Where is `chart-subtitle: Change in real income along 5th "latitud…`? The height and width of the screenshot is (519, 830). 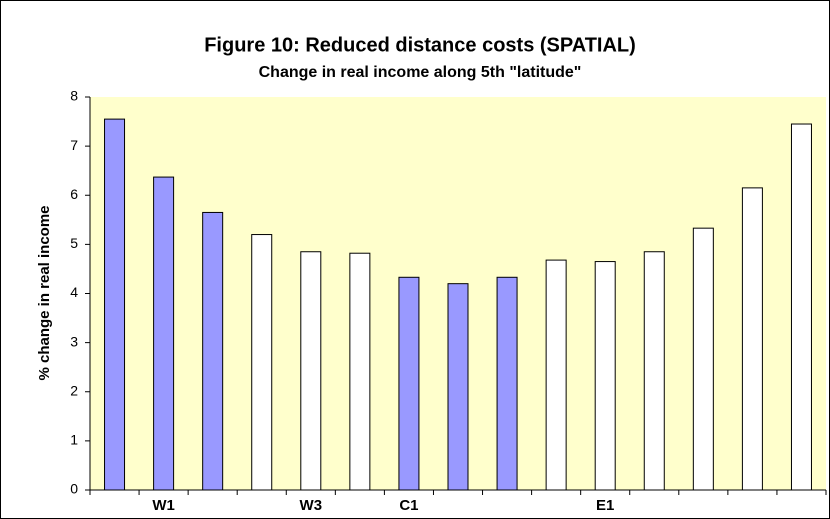
chart-subtitle: Change in real income along 5th "latitud… is located at coordinates (420, 72).